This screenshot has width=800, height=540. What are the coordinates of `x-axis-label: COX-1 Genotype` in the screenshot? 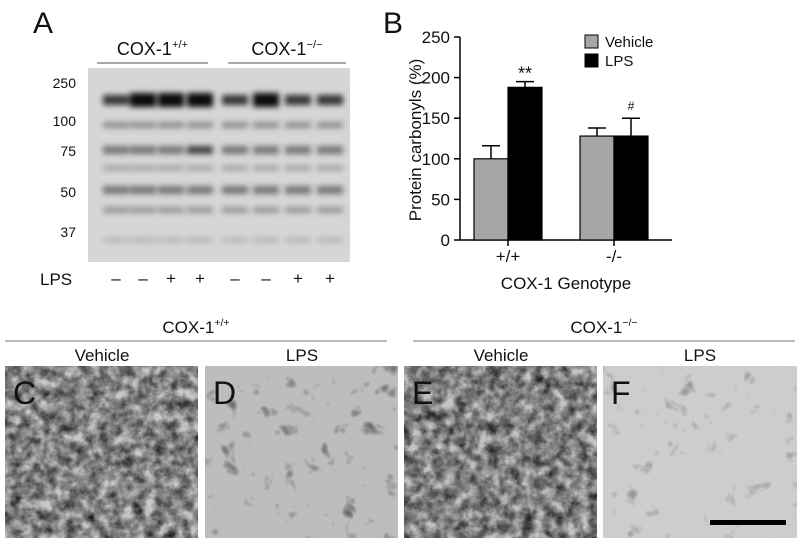 It's located at (566, 283).